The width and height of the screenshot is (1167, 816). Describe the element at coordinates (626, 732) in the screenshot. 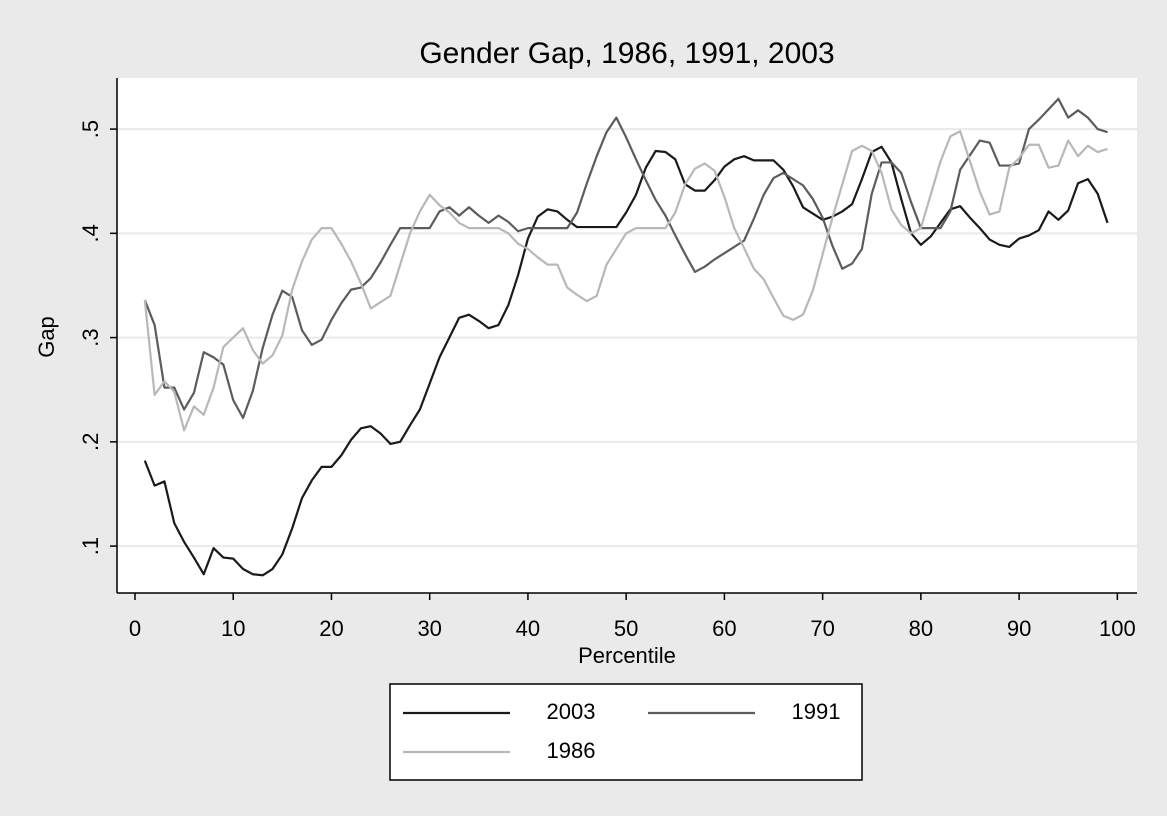

I see `legend-box` at that location.